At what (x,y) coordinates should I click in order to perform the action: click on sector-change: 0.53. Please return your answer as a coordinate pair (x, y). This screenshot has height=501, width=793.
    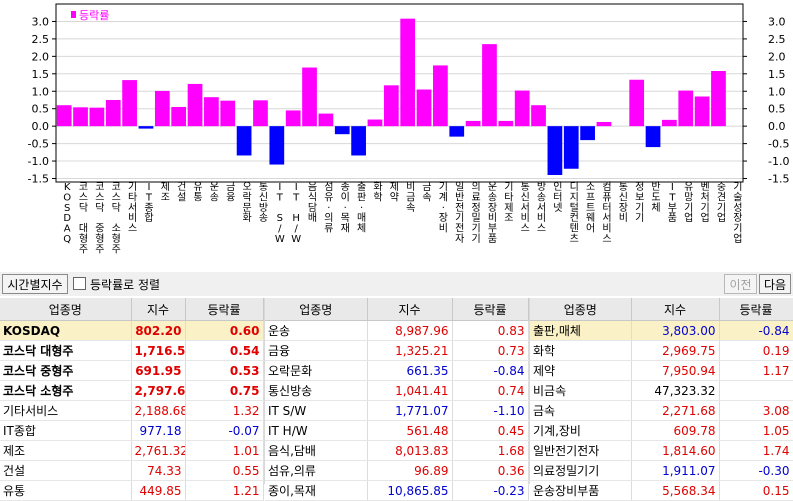
    Looking at the image, I should click on (224, 370).